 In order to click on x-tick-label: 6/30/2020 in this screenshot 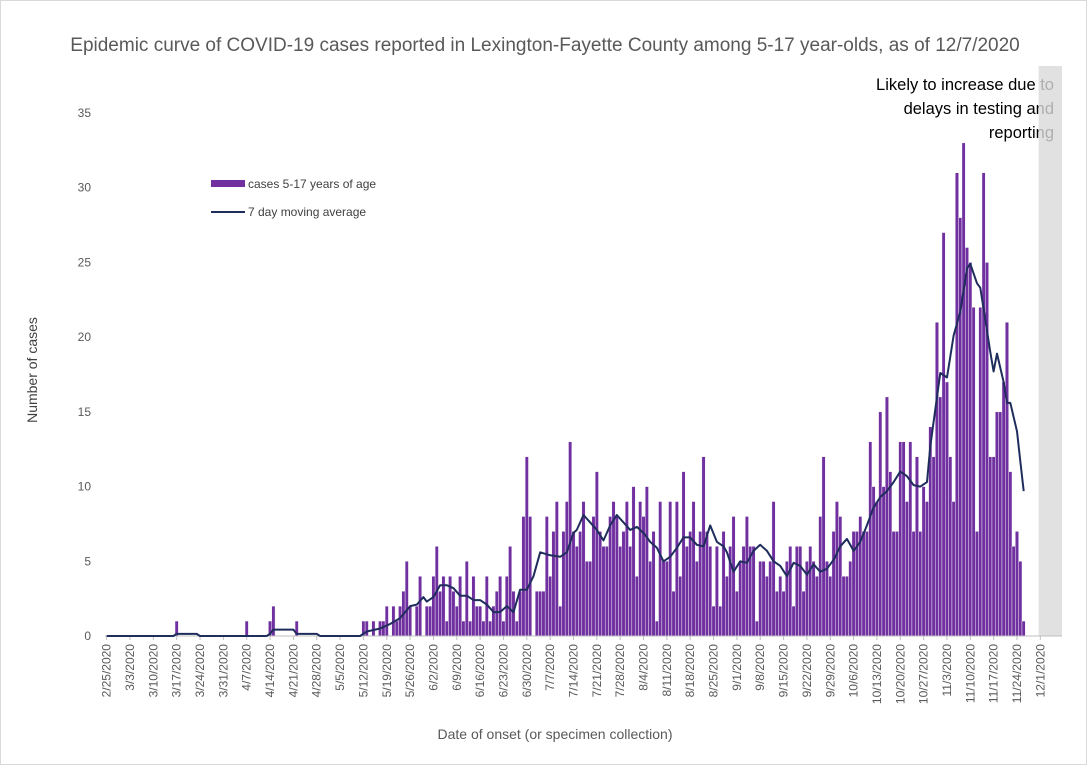, I will do `click(527, 671)`.